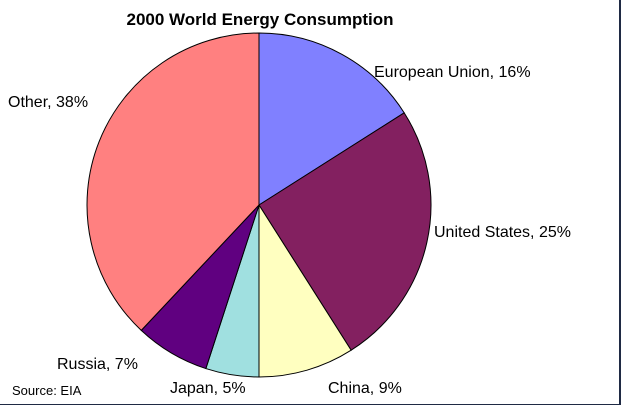 This screenshot has width=621, height=405. Describe the element at coordinates (260, 19) in the screenshot. I see `chart-title: 2000 World Energy Consumption` at that location.